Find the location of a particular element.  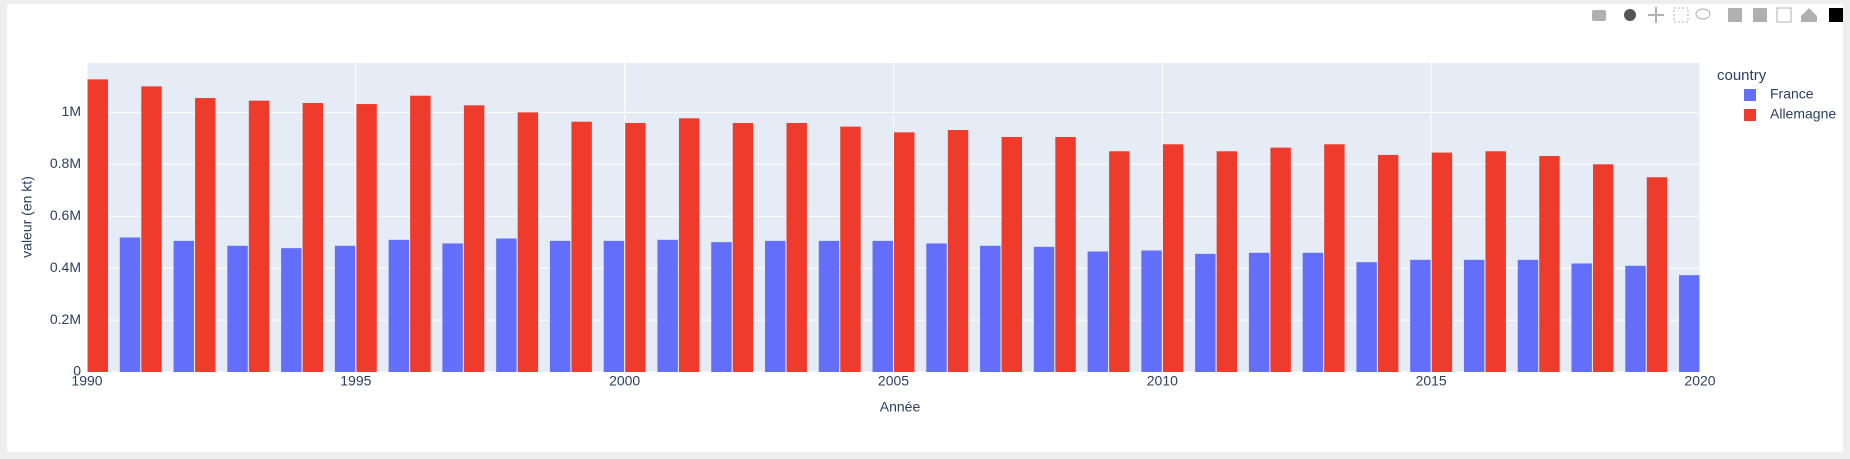

x-tick-label: 2010 is located at coordinates (1162, 381).